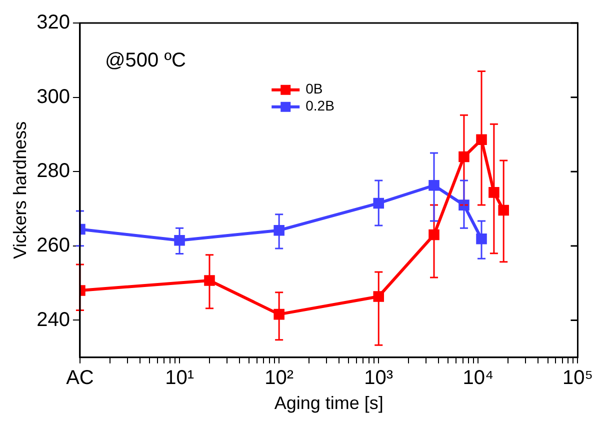 The width and height of the screenshot is (604, 423). Describe the element at coordinates (478, 377) in the screenshot. I see `x-tick-label: 10⁴` at that location.